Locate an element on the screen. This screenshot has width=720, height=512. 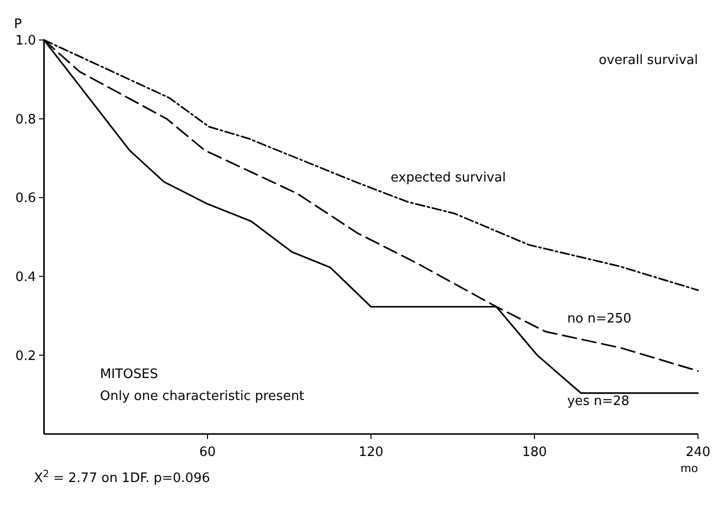
y-tick-label: 0.4 is located at coordinates (25, 277).